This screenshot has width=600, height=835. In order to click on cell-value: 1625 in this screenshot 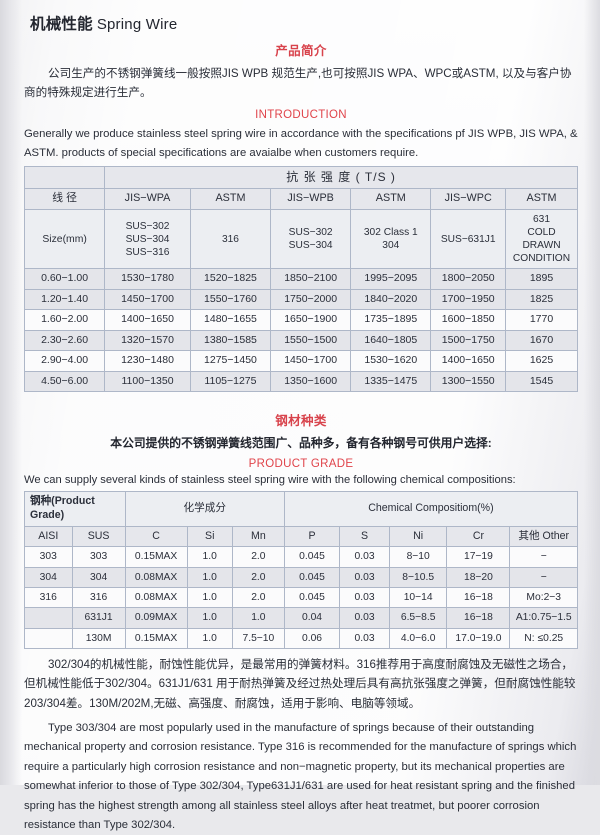, I will do `click(541, 361)`.